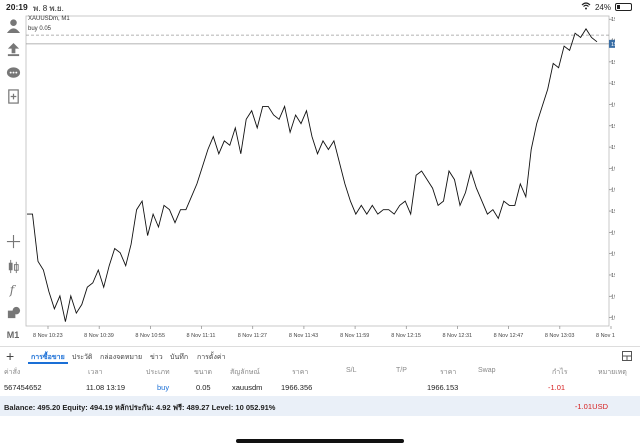  I want to click on y-tick-label: 1965.735, so click(613, 63).